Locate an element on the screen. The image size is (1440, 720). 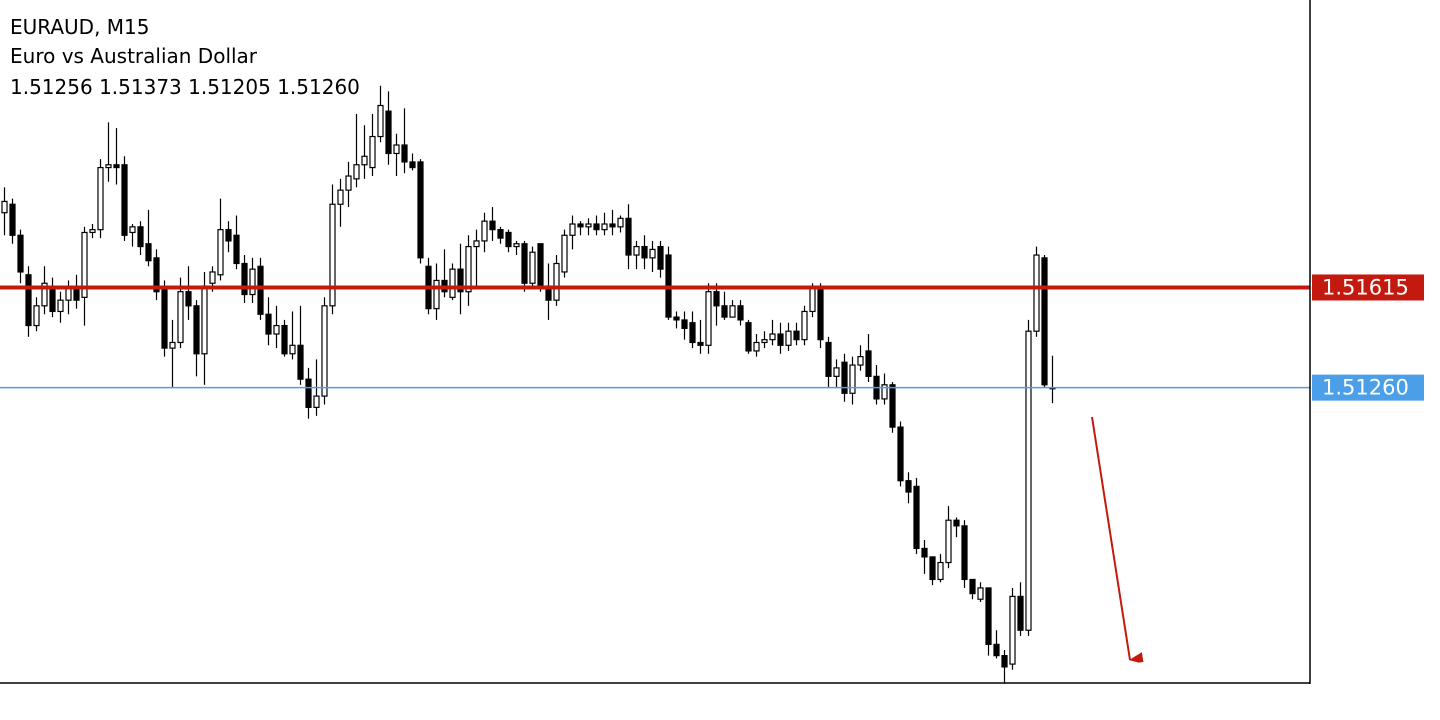
symbol-description: Euro vs Australian Dollar is located at coordinates (134, 56).